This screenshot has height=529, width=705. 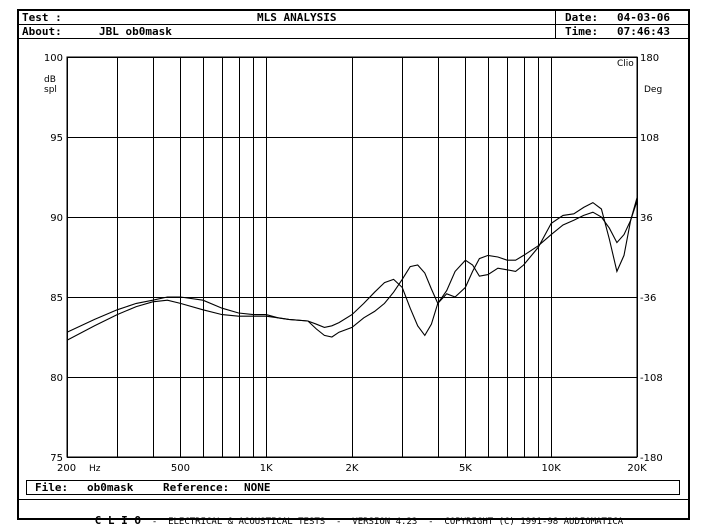 I want to click on y-tick-label: 90, so click(x=56, y=218).